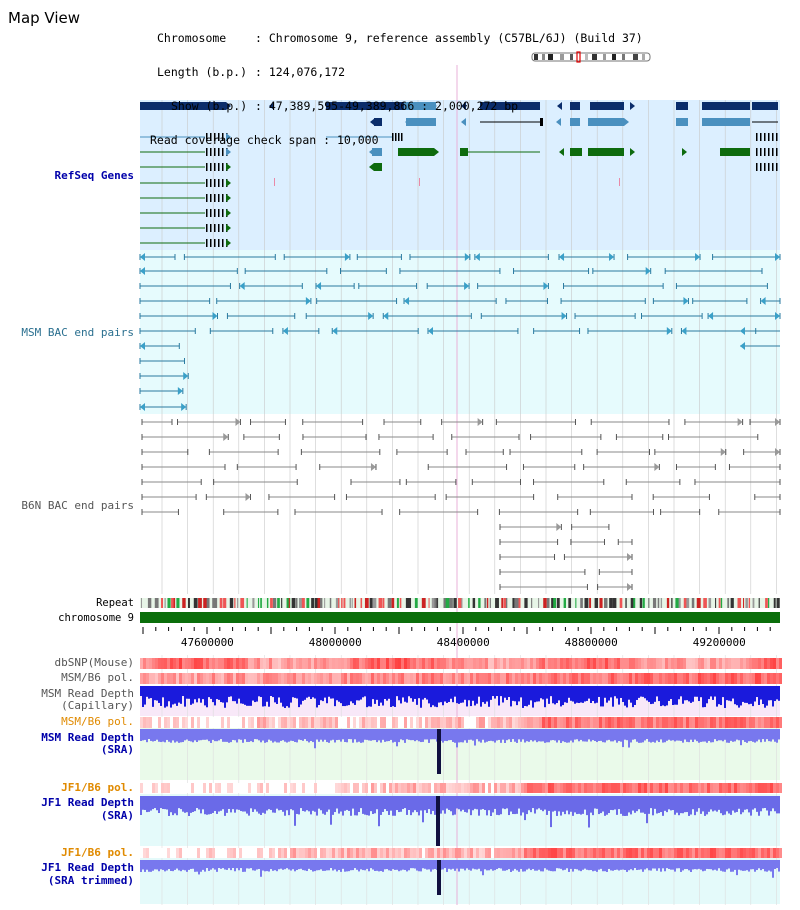 Image resolution: width=800 pixels, height=910 pixels. Describe the element at coordinates (460, 751) in the screenshot. I see `msm-read-depth-sra` at that location.